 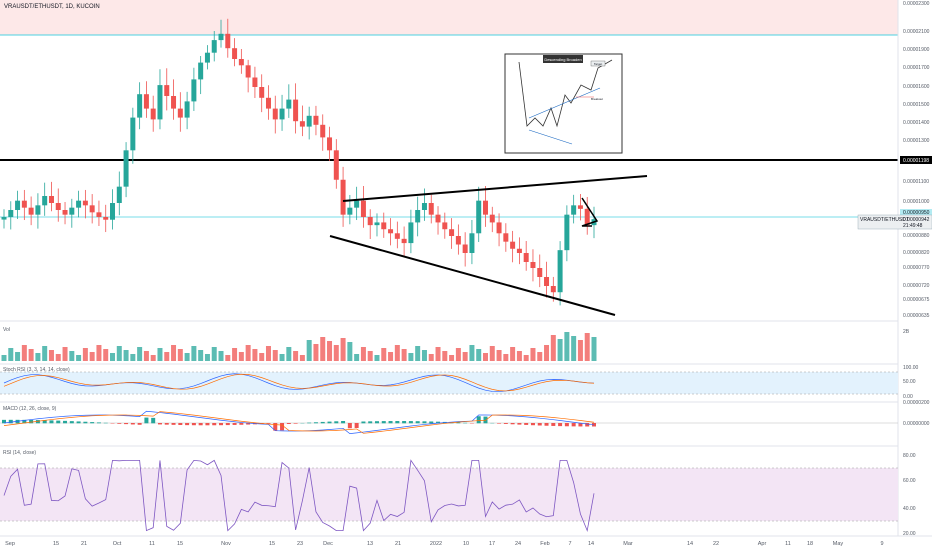 I want to click on rsi-tick-20: 20.00, so click(x=909, y=534).